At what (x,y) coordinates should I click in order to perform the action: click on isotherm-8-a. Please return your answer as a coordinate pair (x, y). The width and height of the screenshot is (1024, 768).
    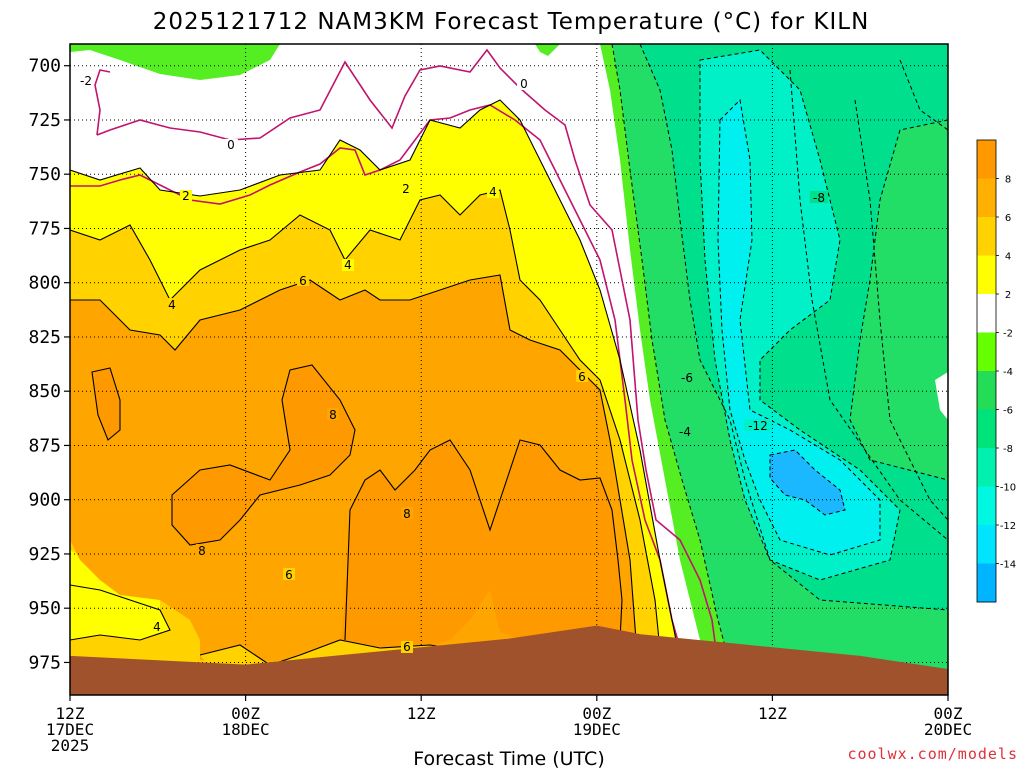
    Looking at the image, I should click on (106, 404).